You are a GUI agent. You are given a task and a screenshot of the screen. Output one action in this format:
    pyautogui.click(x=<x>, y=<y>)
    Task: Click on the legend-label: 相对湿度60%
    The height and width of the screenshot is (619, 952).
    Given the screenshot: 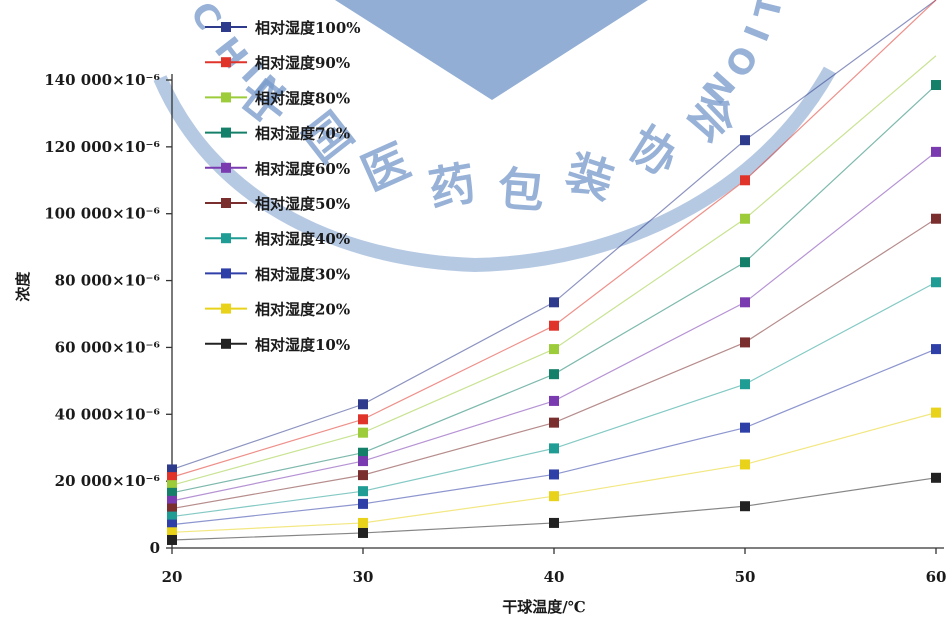 What is the action you would take?
    pyautogui.click(x=302, y=169)
    